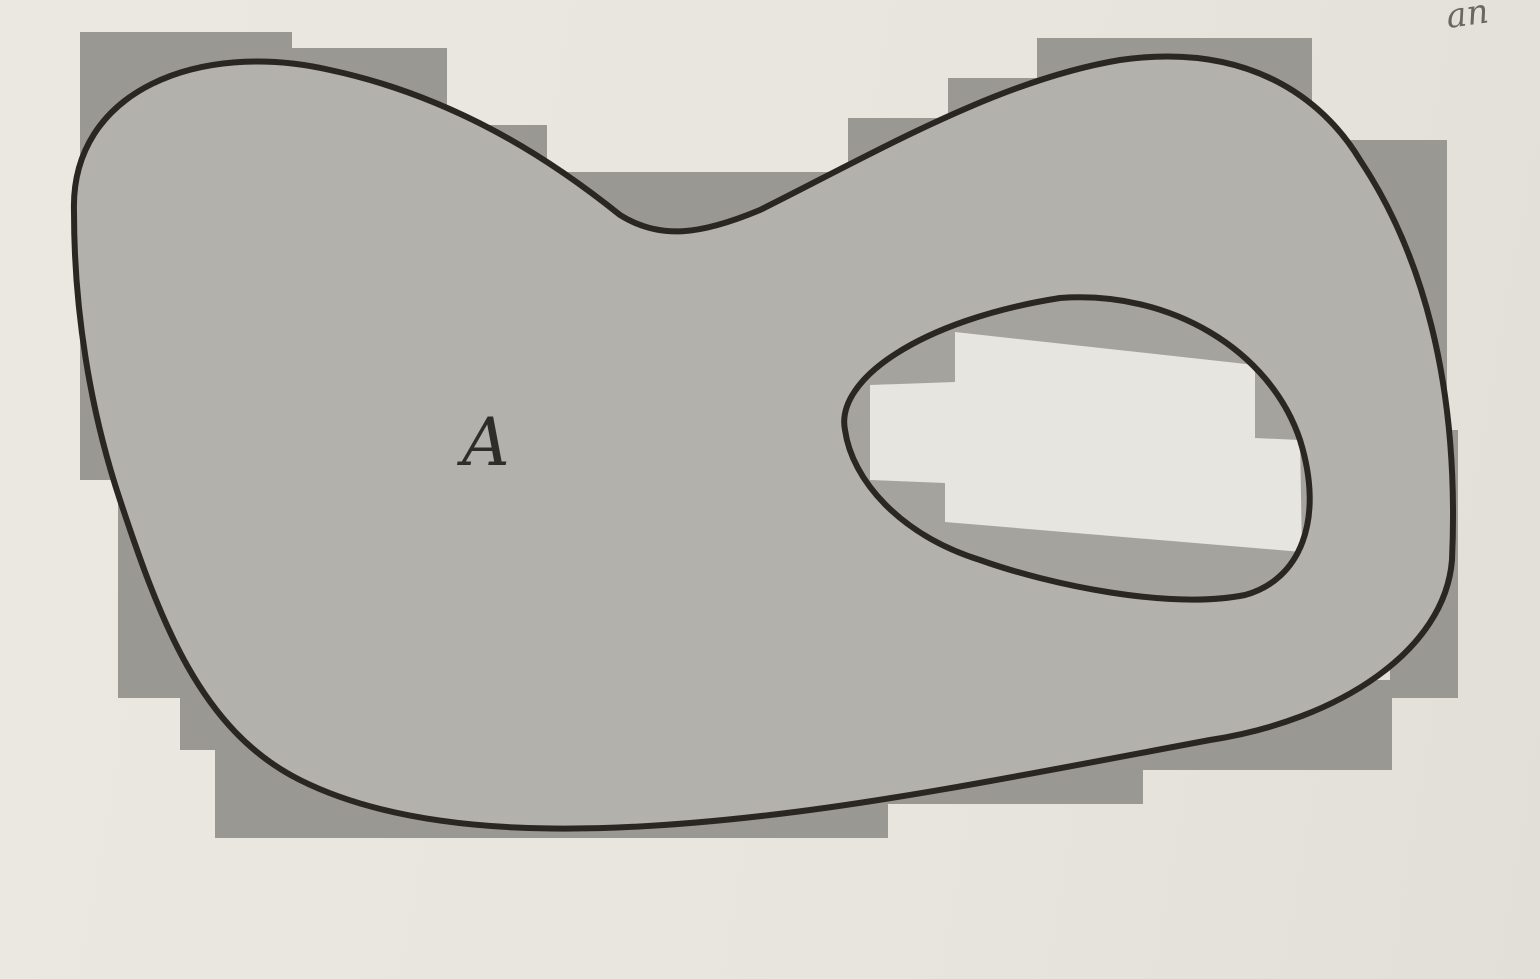  I want to click on hole-boundary, so click(1077, 448).